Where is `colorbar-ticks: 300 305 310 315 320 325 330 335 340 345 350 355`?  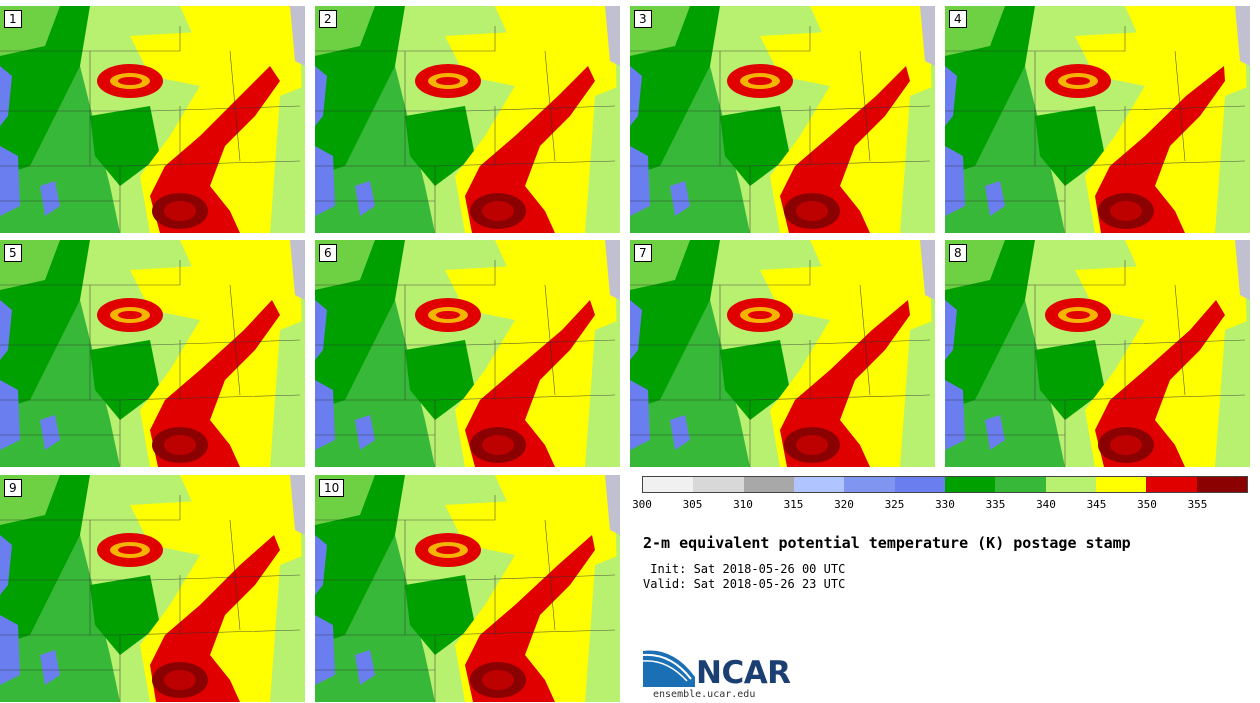 colorbar-ticks: 300 305 310 315 320 325 330 335 340 345 350 355 is located at coordinates (940, 505).